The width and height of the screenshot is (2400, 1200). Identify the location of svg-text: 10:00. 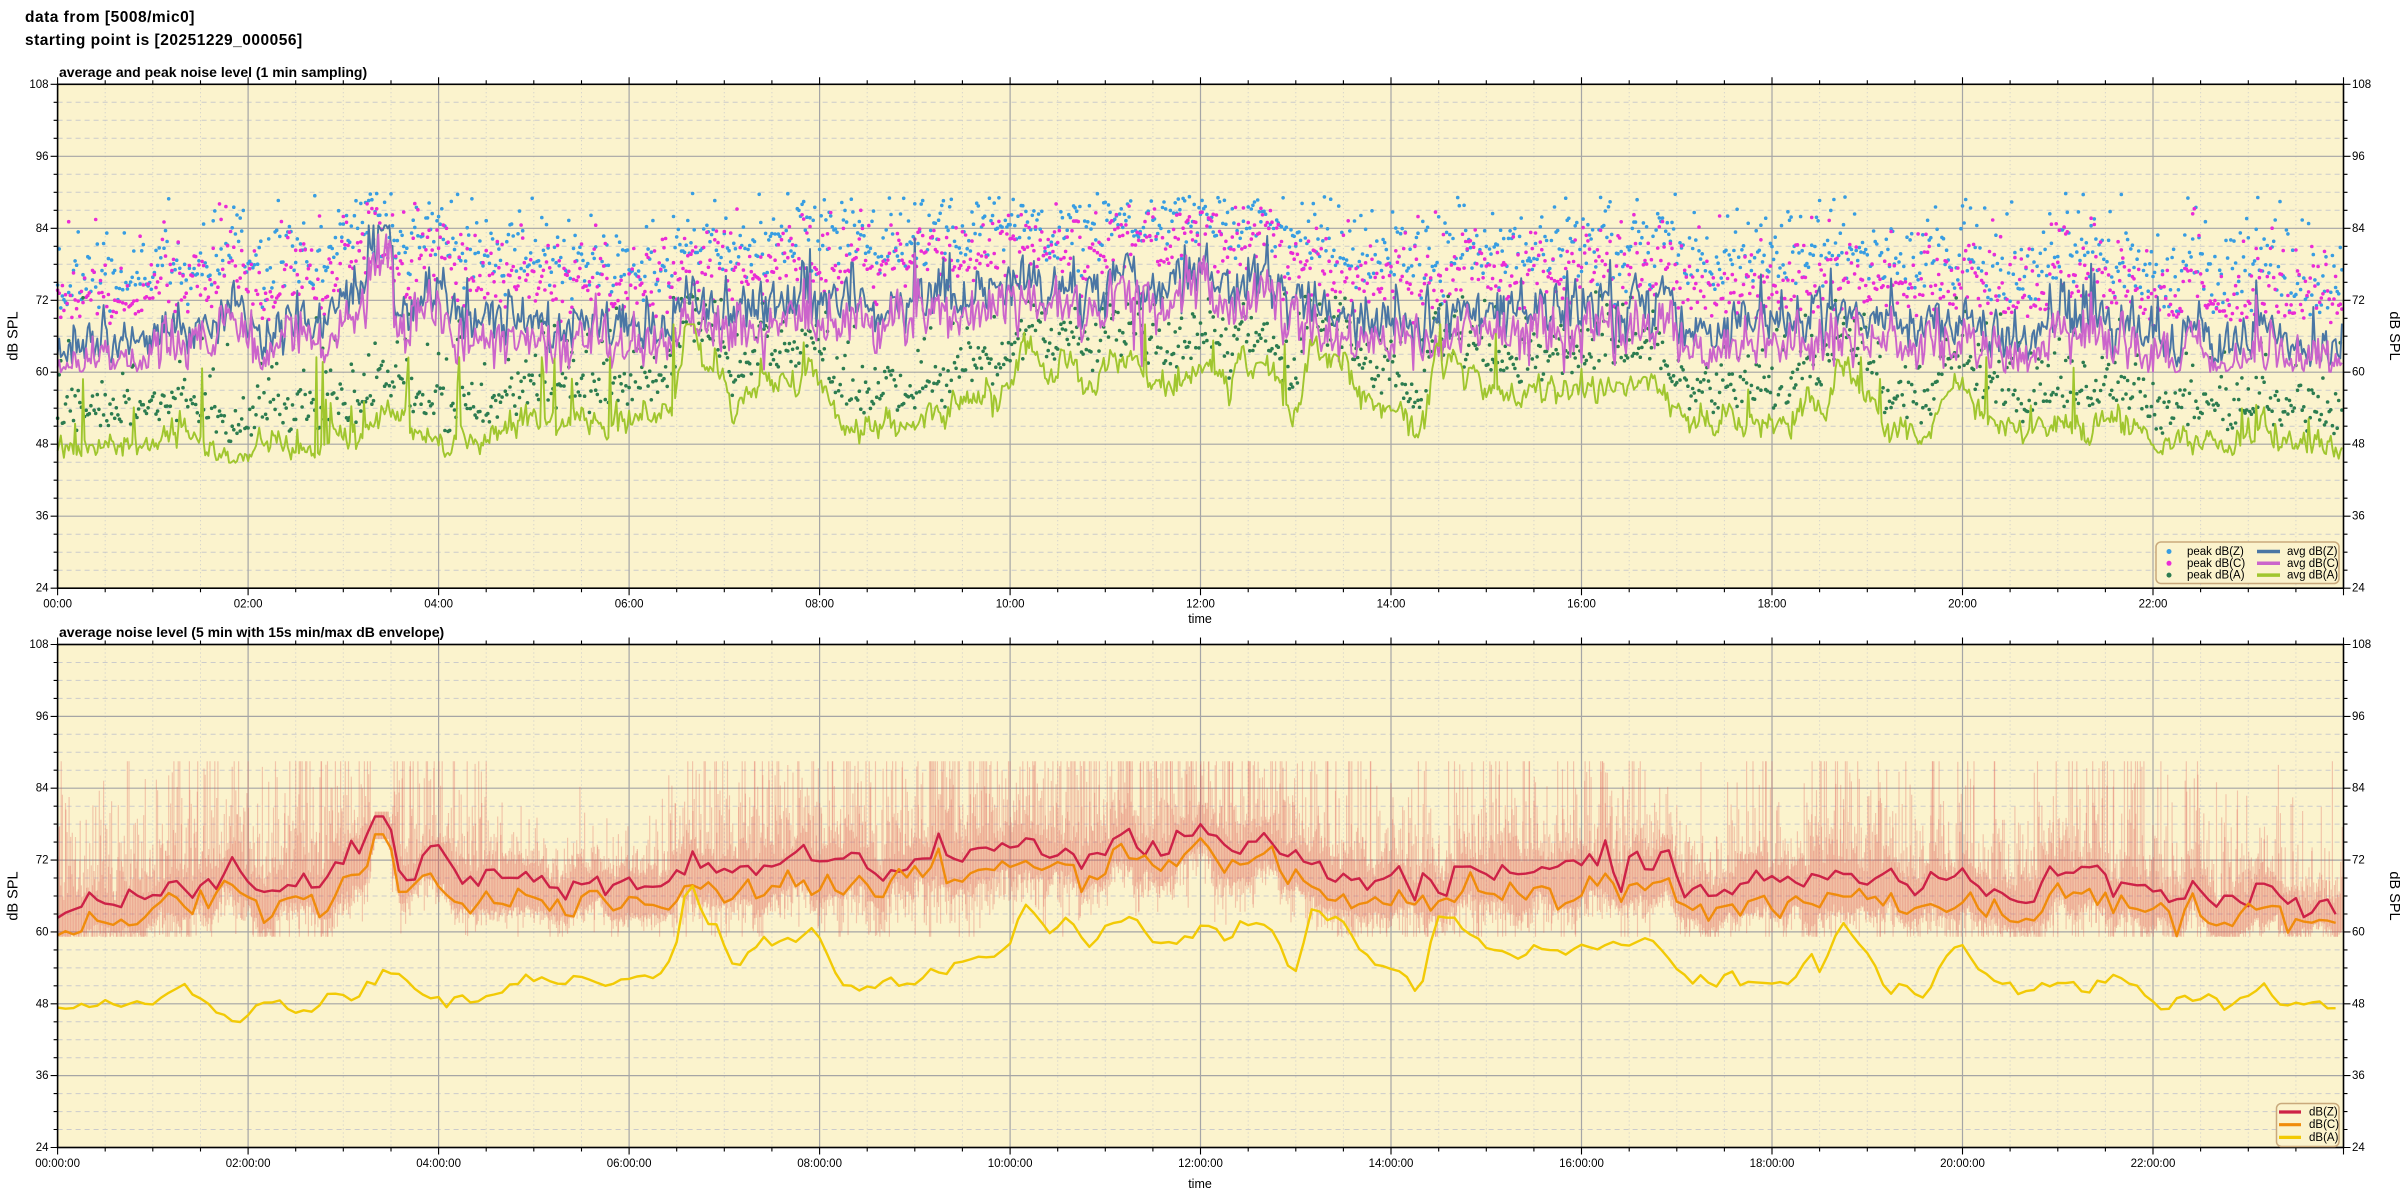
(1010, 605).